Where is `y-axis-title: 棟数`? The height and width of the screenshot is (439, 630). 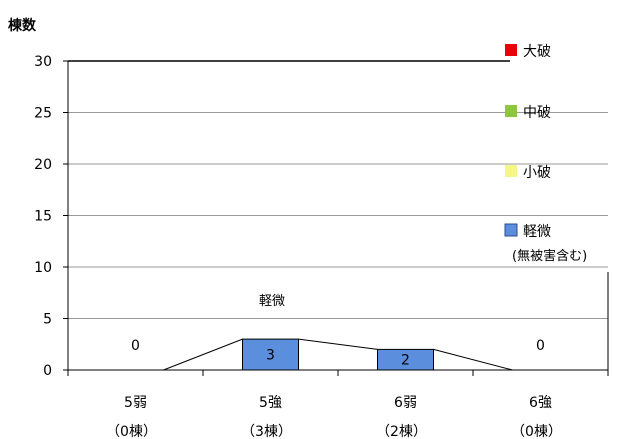
y-axis-title: 棟数 is located at coordinates (22, 25).